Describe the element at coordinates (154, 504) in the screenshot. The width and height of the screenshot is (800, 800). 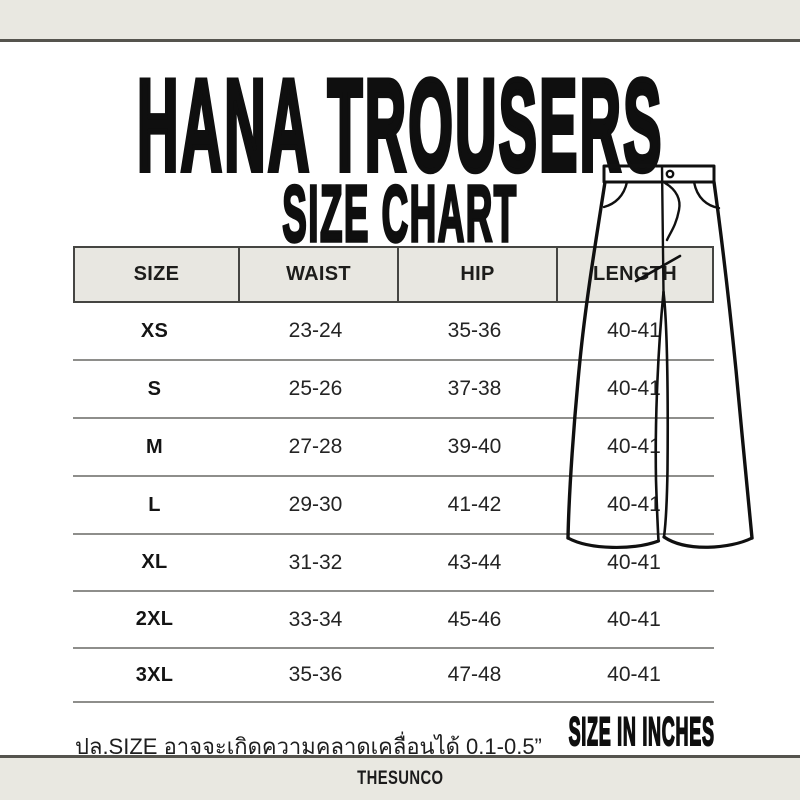
I see `cell-size: L` at that location.